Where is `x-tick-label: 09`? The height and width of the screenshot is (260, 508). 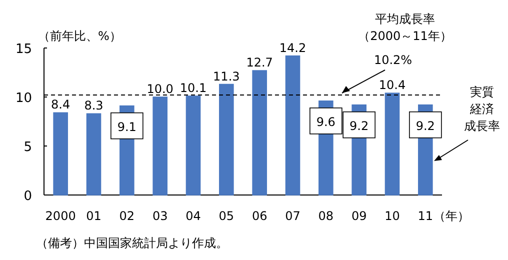 x-tick-label: 09 is located at coordinates (359, 216).